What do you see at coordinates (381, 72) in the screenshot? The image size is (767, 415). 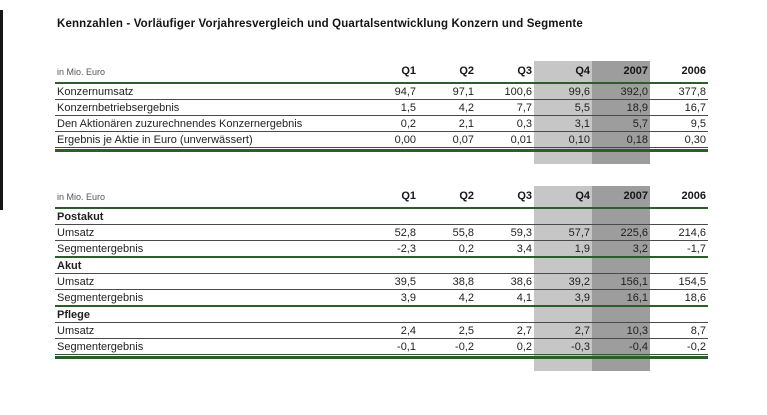 I see `konzern-header-row: in Mio. Euro Q1 Q2 Q3 Q4 2007 2006` at bounding box center [381, 72].